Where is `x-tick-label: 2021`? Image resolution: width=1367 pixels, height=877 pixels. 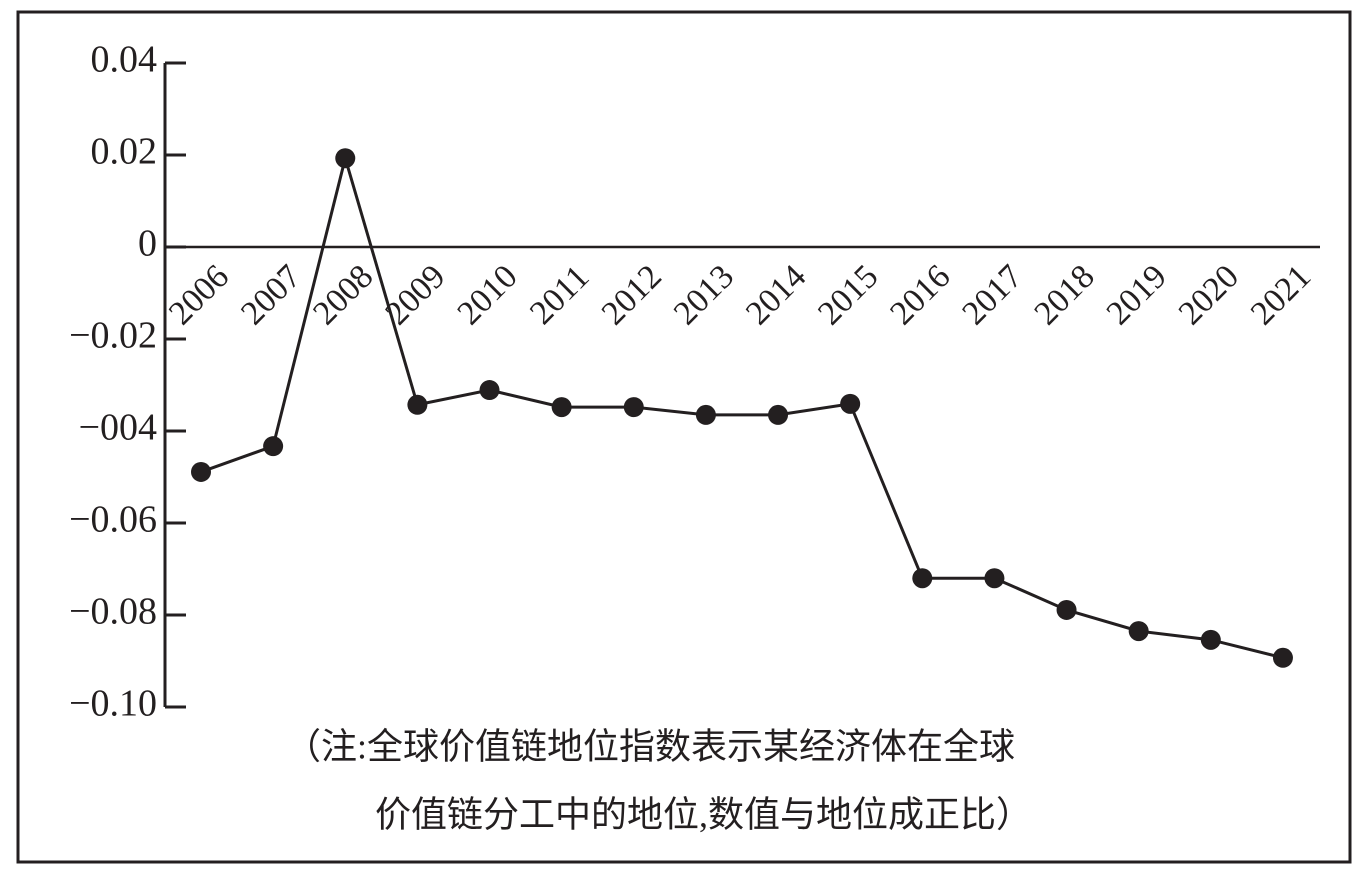
x-tick-label: 2021 is located at coordinates (1281, 295).